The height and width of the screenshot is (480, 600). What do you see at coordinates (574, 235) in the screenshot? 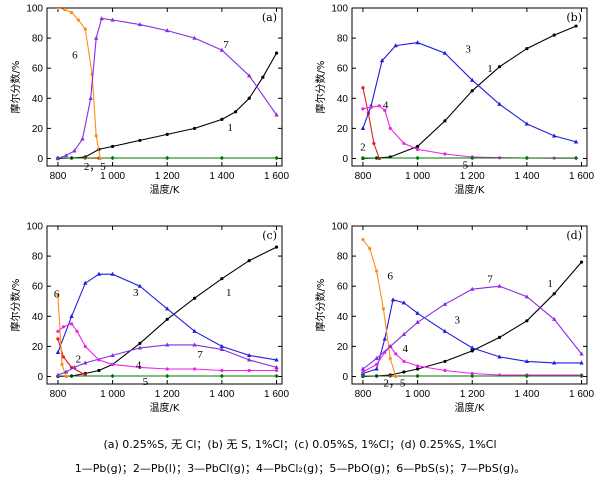
I see `panel-label: (d)` at bounding box center [574, 235].